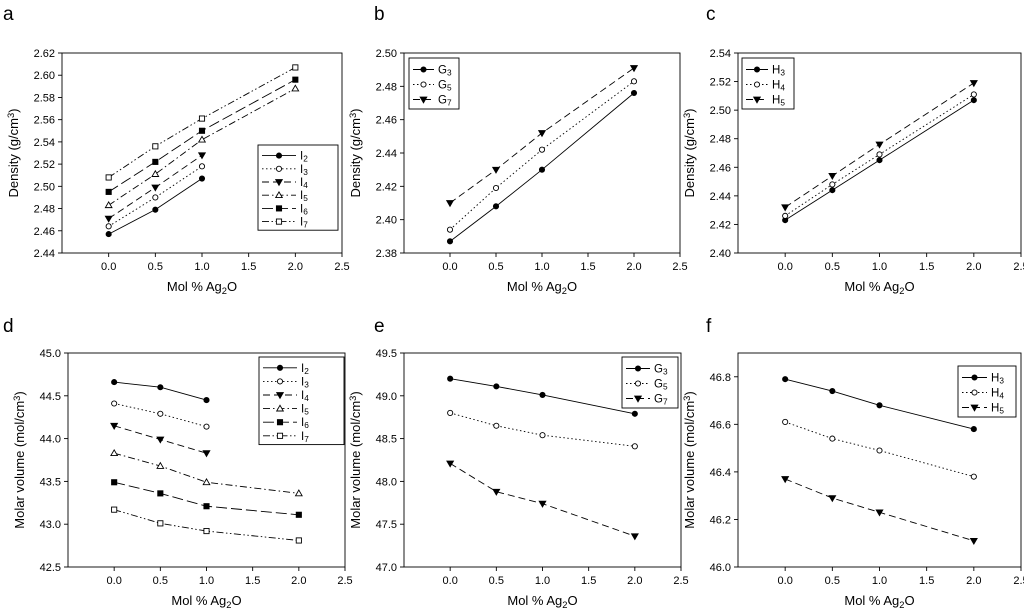 This screenshot has height=608, width=1024. What do you see at coordinates (305, 396) in the screenshot?
I see `legend-entry: I4` at bounding box center [305, 396].